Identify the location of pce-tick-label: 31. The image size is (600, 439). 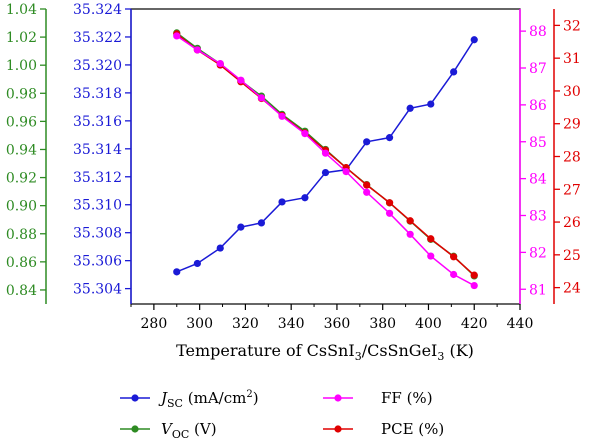
(572, 59).